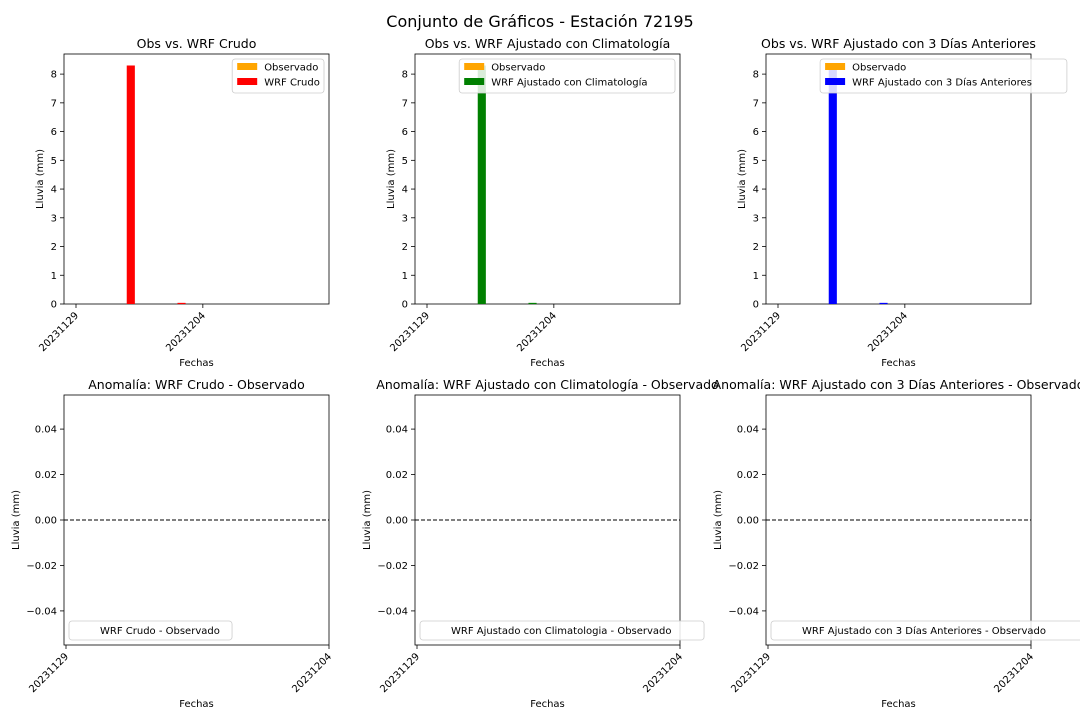 Image resolution: width=1080 pixels, height=725 pixels. I want to click on subplot-title: Obs vs. WRF Crudo, so click(197, 43).